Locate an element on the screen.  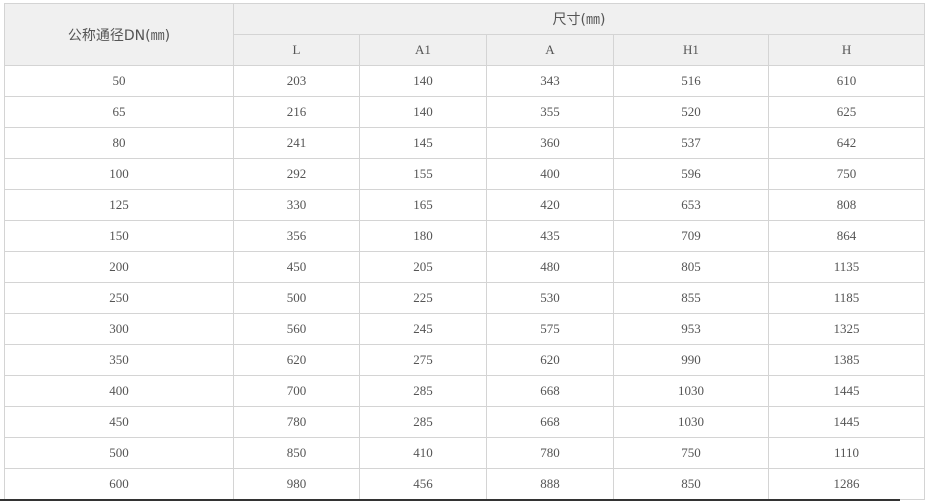
cell-h: 1135 is located at coordinates (846, 267).